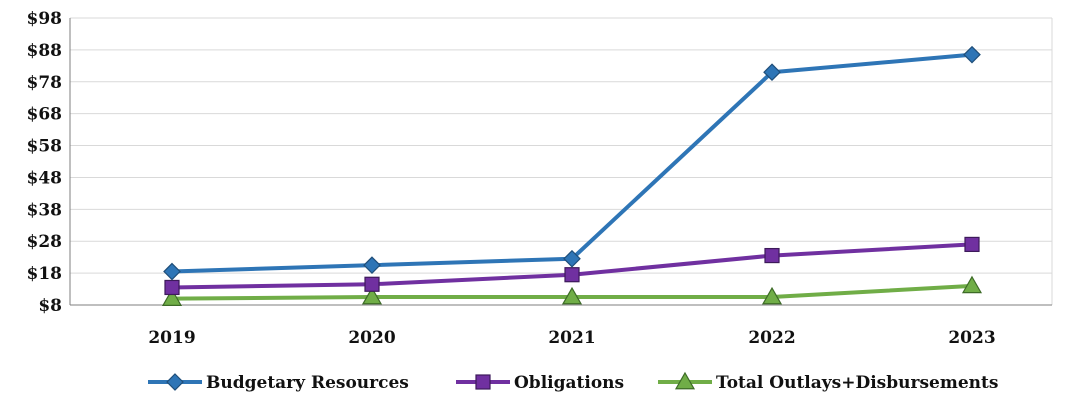 This screenshot has height=400, width=1065. I want to click on y-tick-label: $98, so click(45, 19).